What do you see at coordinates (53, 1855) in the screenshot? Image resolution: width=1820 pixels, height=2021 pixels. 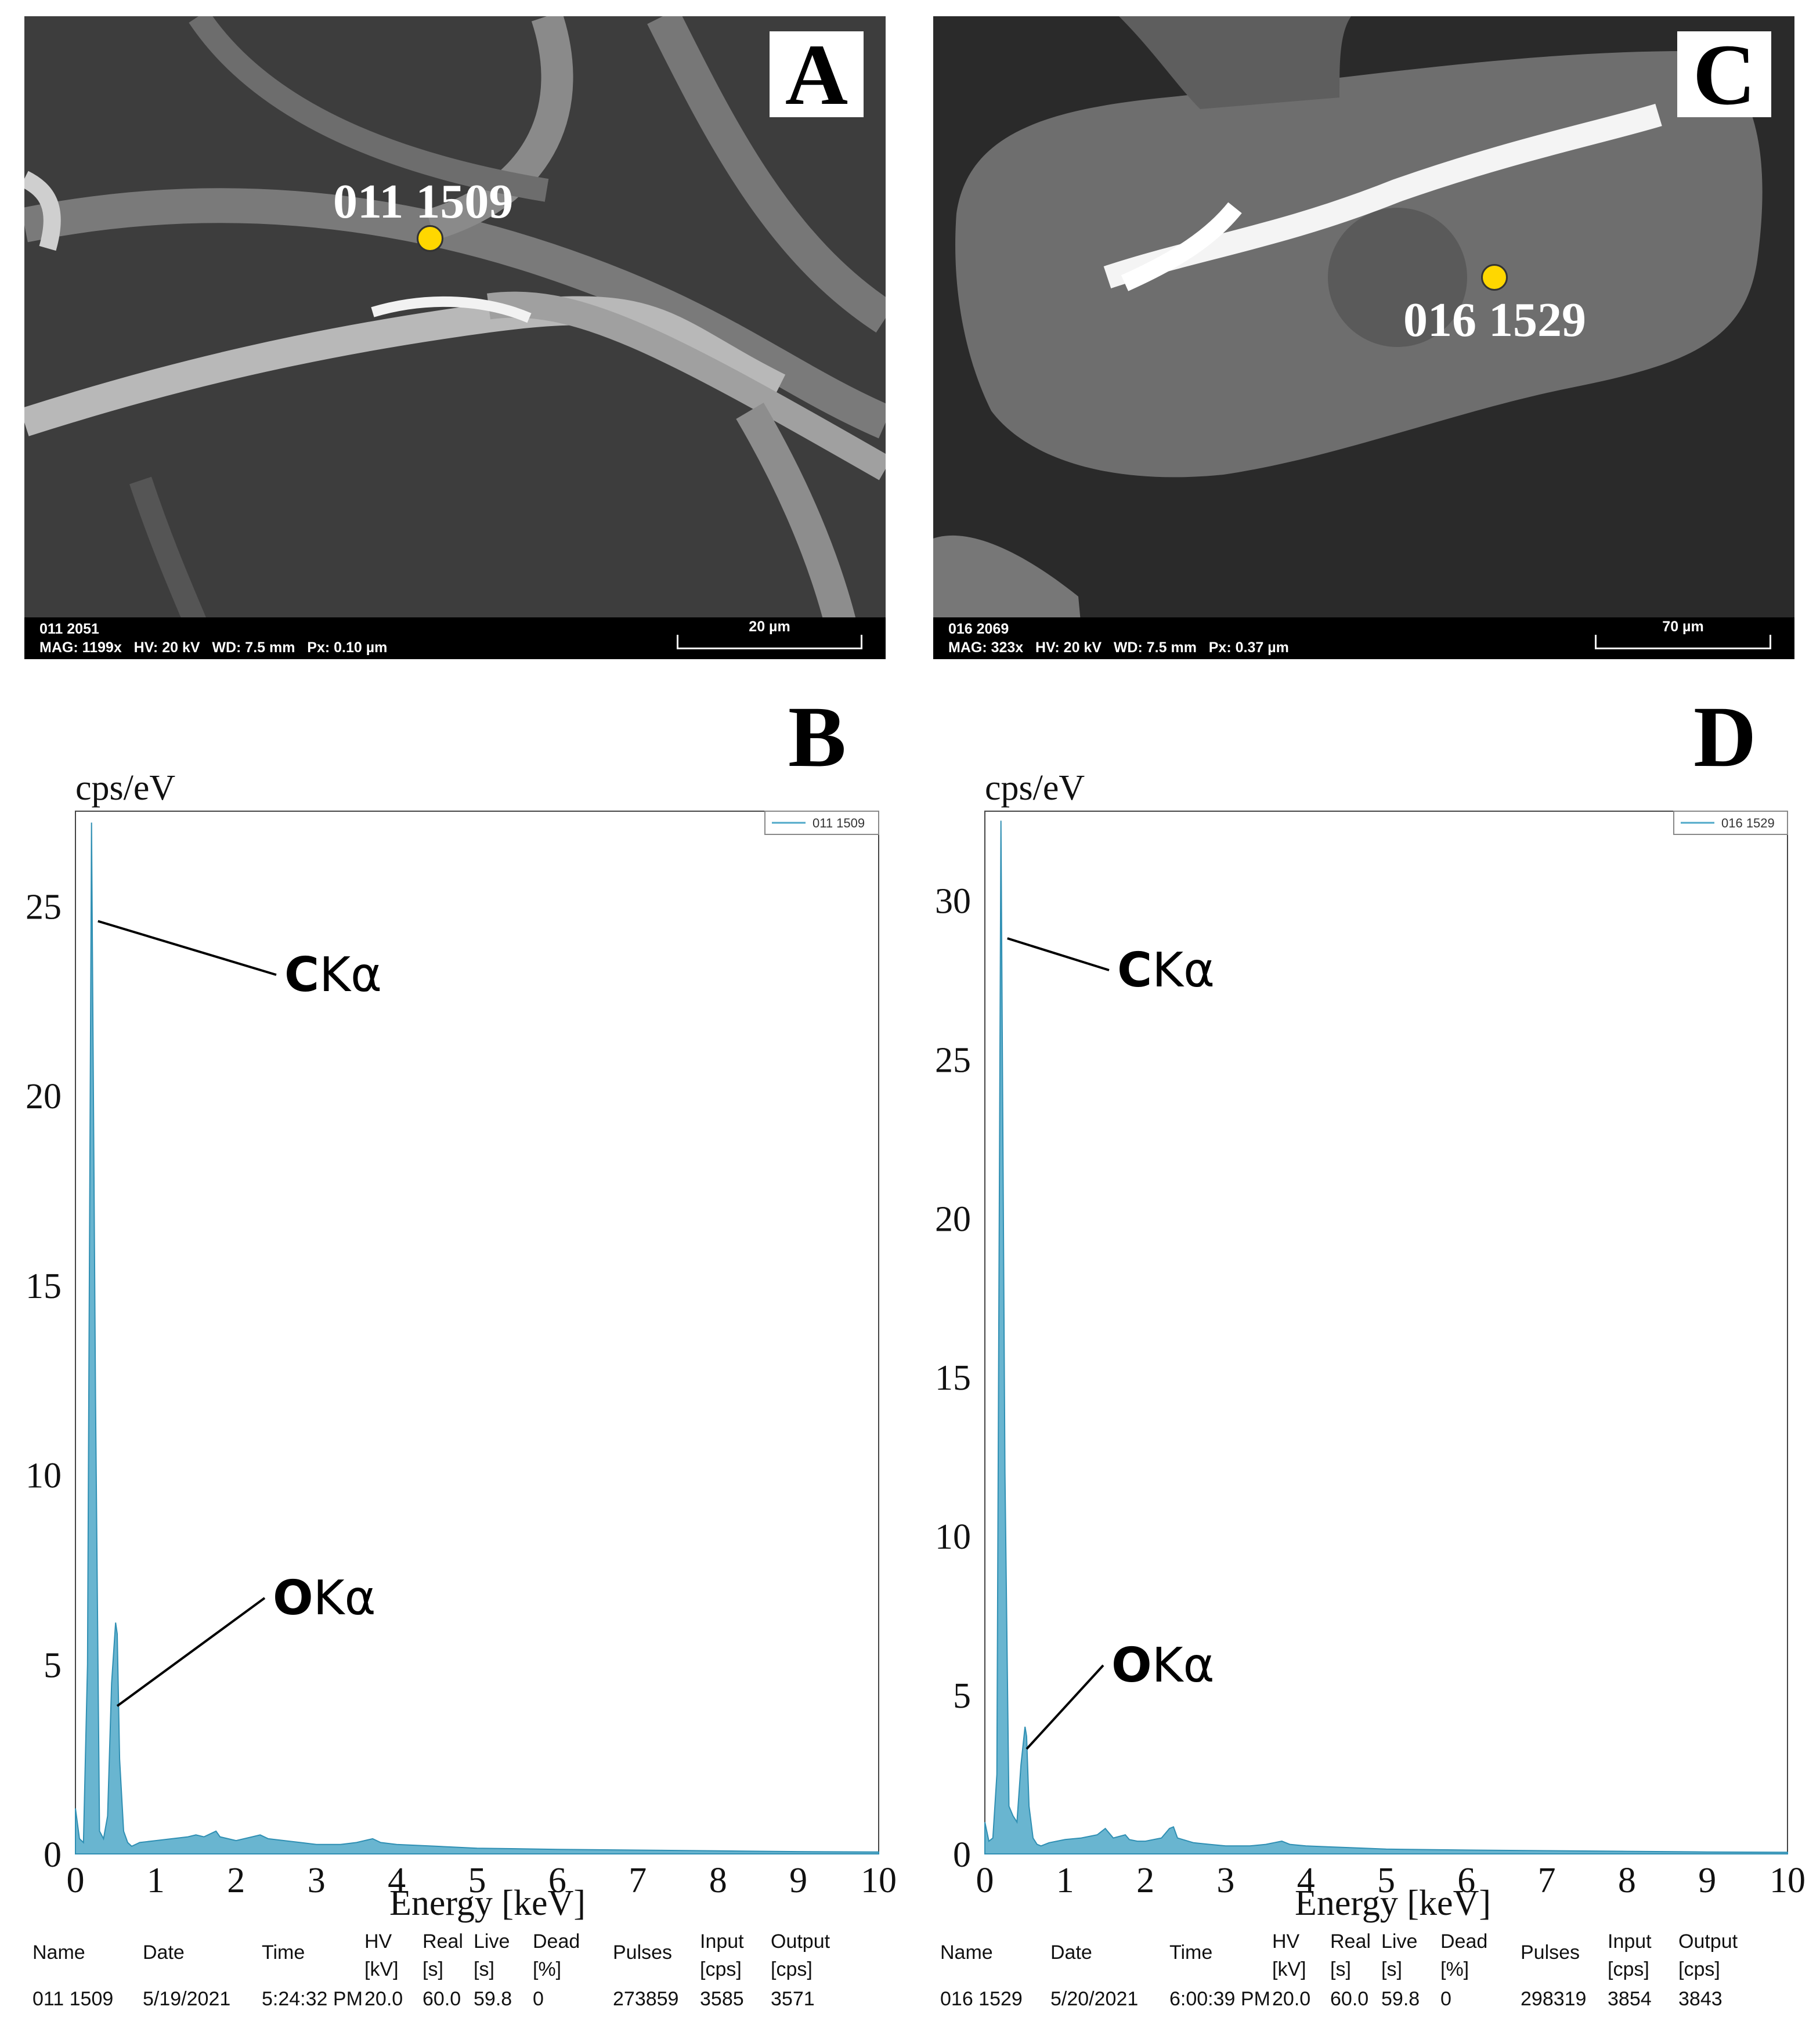 I see `y-tick-label-b: 0` at bounding box center [53, 1855].